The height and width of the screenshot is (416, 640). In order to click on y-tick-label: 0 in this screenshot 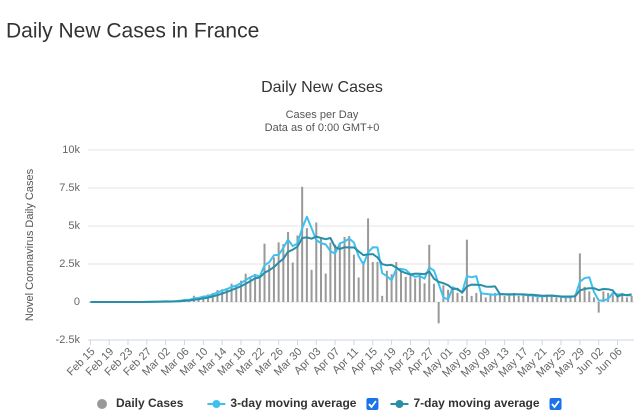, I will do `click(77, 302)`.